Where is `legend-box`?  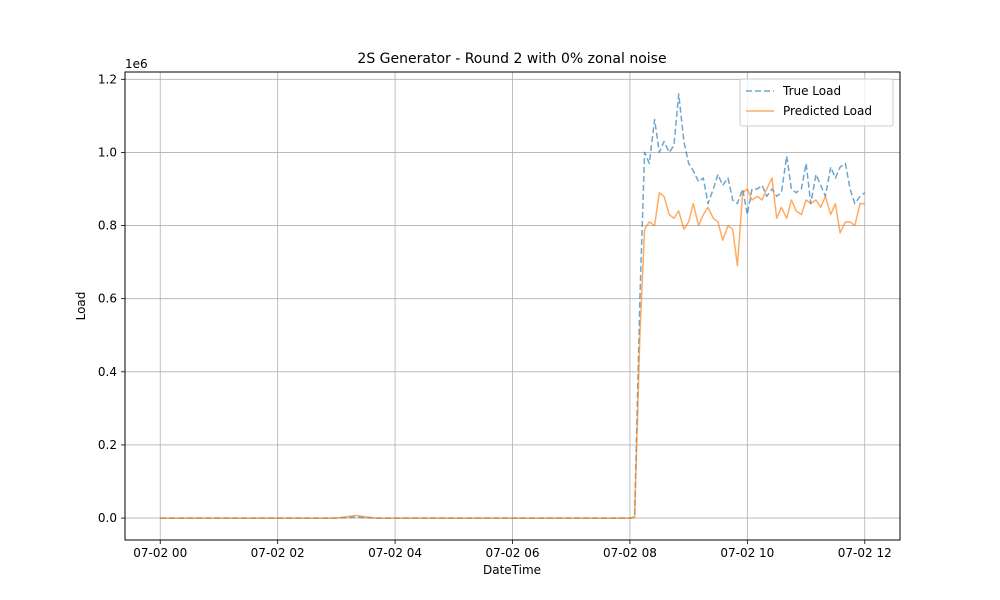
legend-box is located at coordinates (816, 102).